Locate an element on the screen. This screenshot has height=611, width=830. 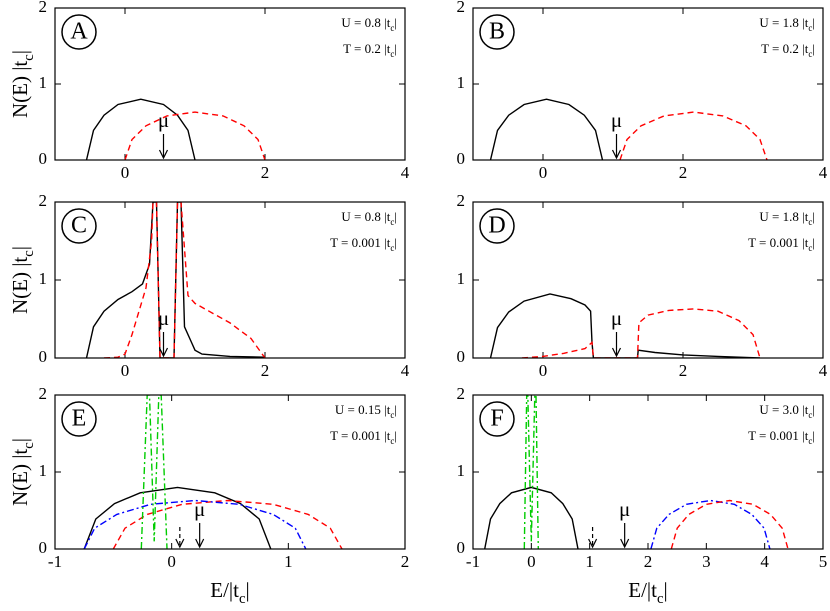
panel-label: D is located at coordinates (496, 226).